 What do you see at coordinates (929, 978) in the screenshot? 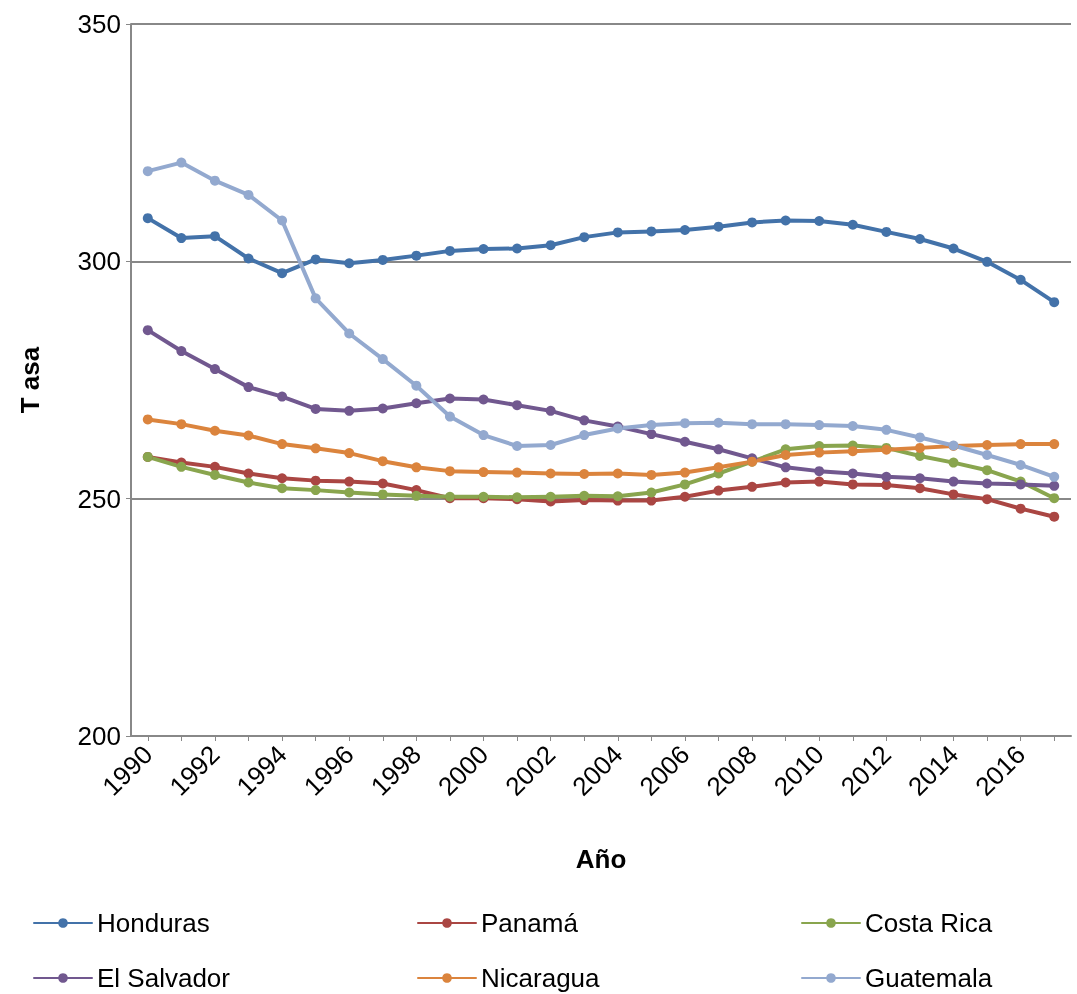
I see `legend-label: Guatemala` at bounding box center [929, 978].